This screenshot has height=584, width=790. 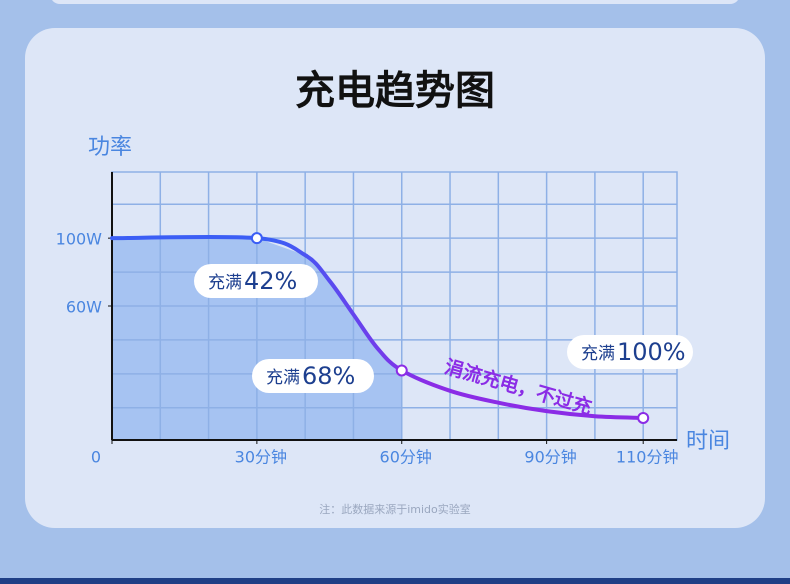 I want to click on callout-value: 42%, so click(x=270, y=281).